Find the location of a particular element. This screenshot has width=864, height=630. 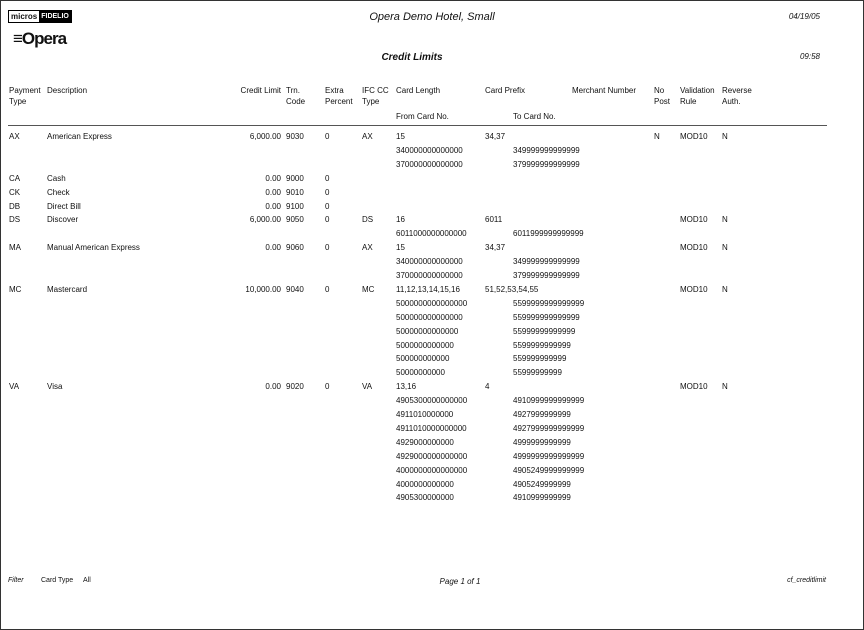

table-row: VA Visa 0.00 9020 0 VA 13,16 4 MOD10 N is located at coordinates (432, 387).